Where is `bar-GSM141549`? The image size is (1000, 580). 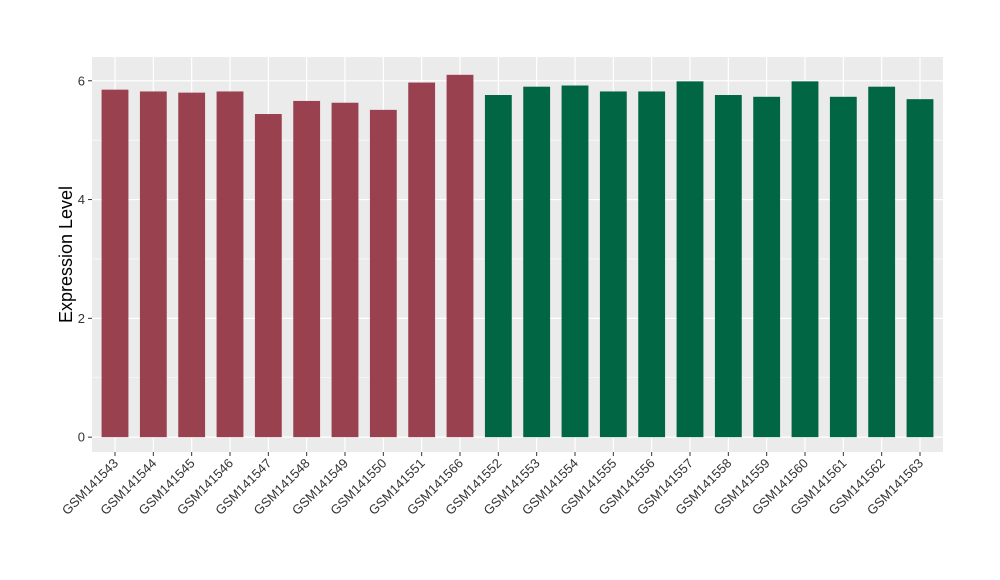
bar-GSM141549 is located at coordinates (345, 270).